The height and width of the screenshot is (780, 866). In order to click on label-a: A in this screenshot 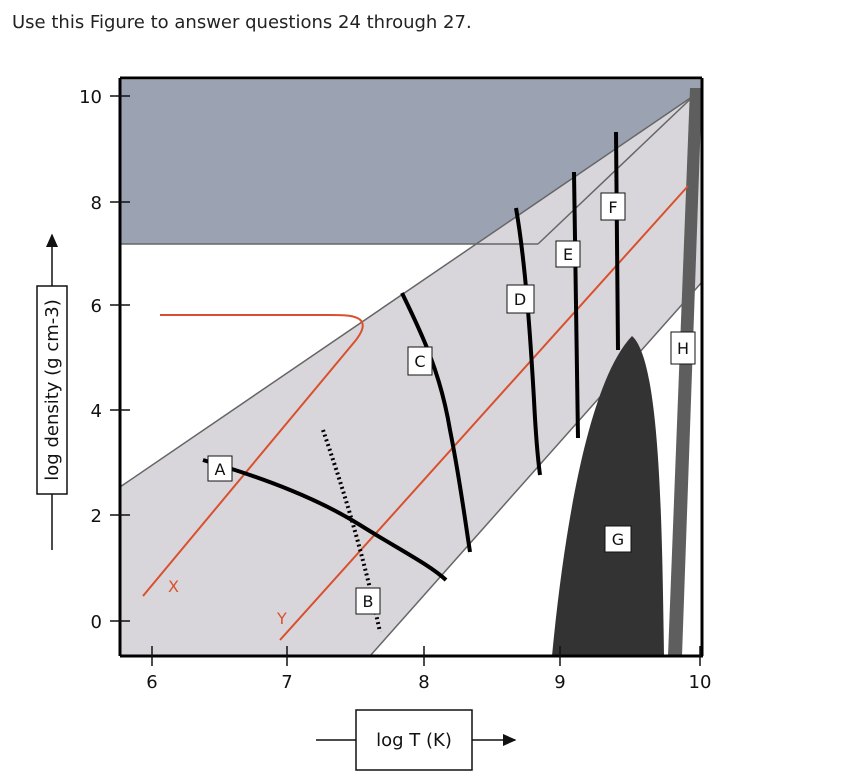, I will do `click(220, 468)`.